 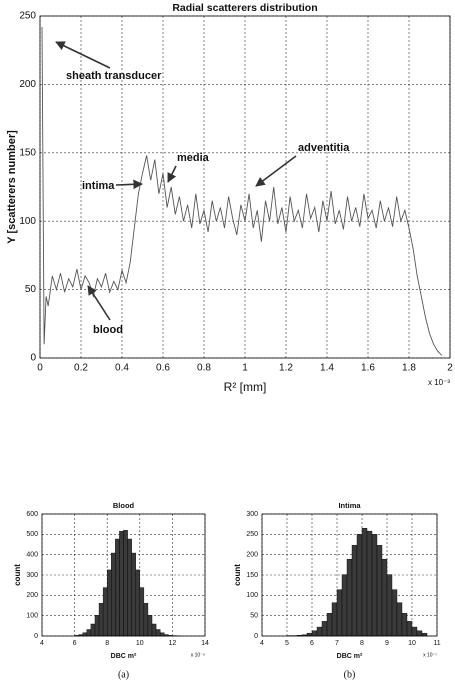 I want to click on x-tick-label: 1.2, so click(x=286, y=368).